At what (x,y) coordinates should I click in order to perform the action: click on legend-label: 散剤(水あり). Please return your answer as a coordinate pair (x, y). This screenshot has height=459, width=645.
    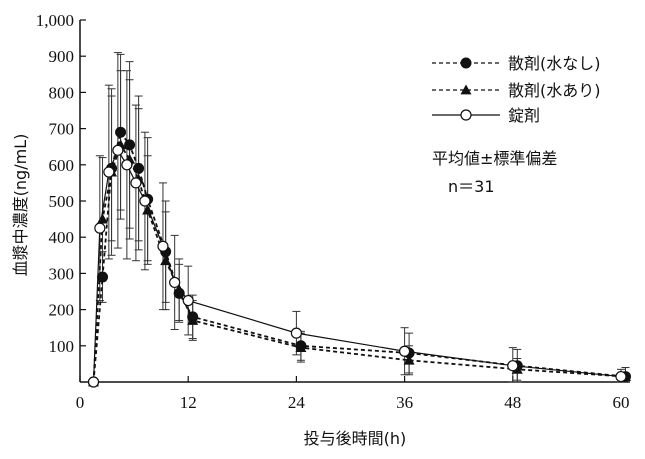
    Looking at the image, I should click on (554, 90).